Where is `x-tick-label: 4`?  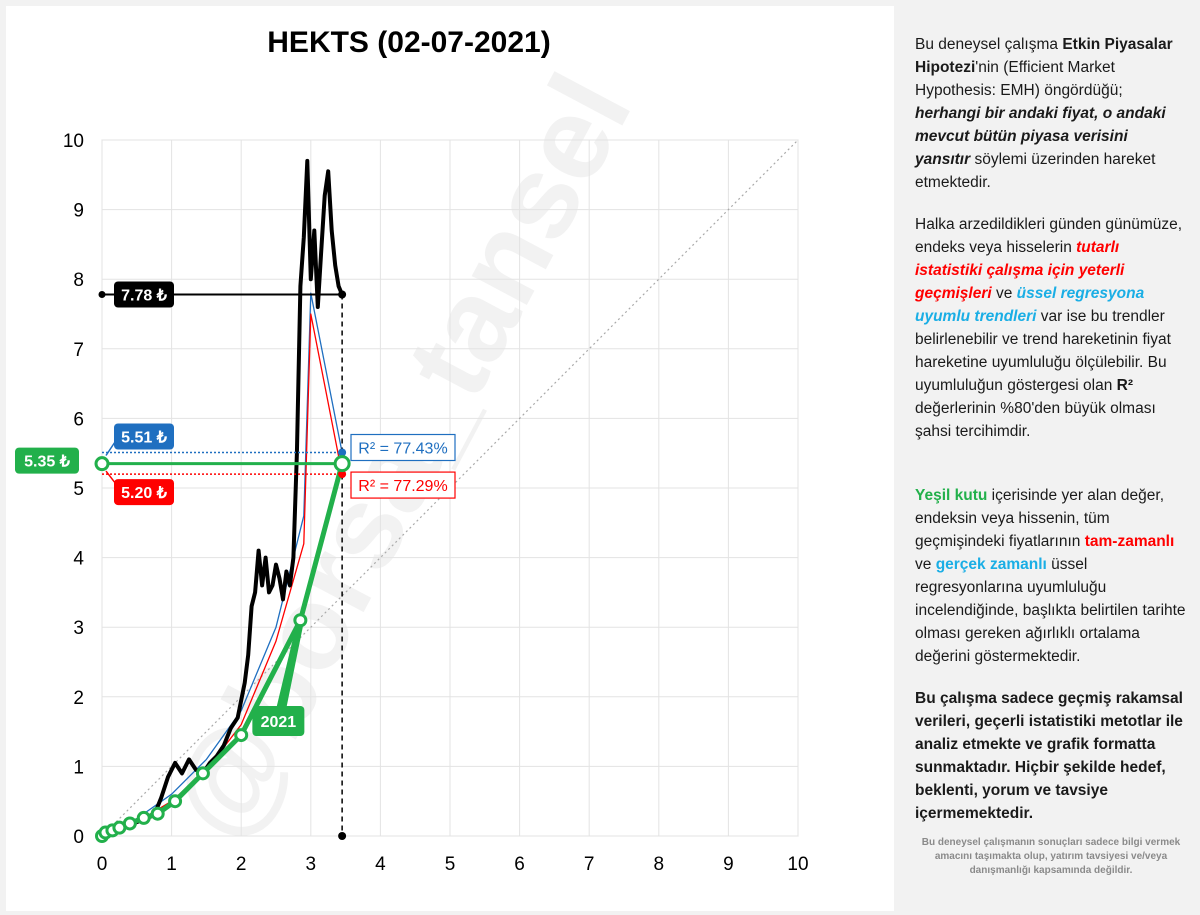 x-tick-label: 4 is located at coordinates (380, 864).